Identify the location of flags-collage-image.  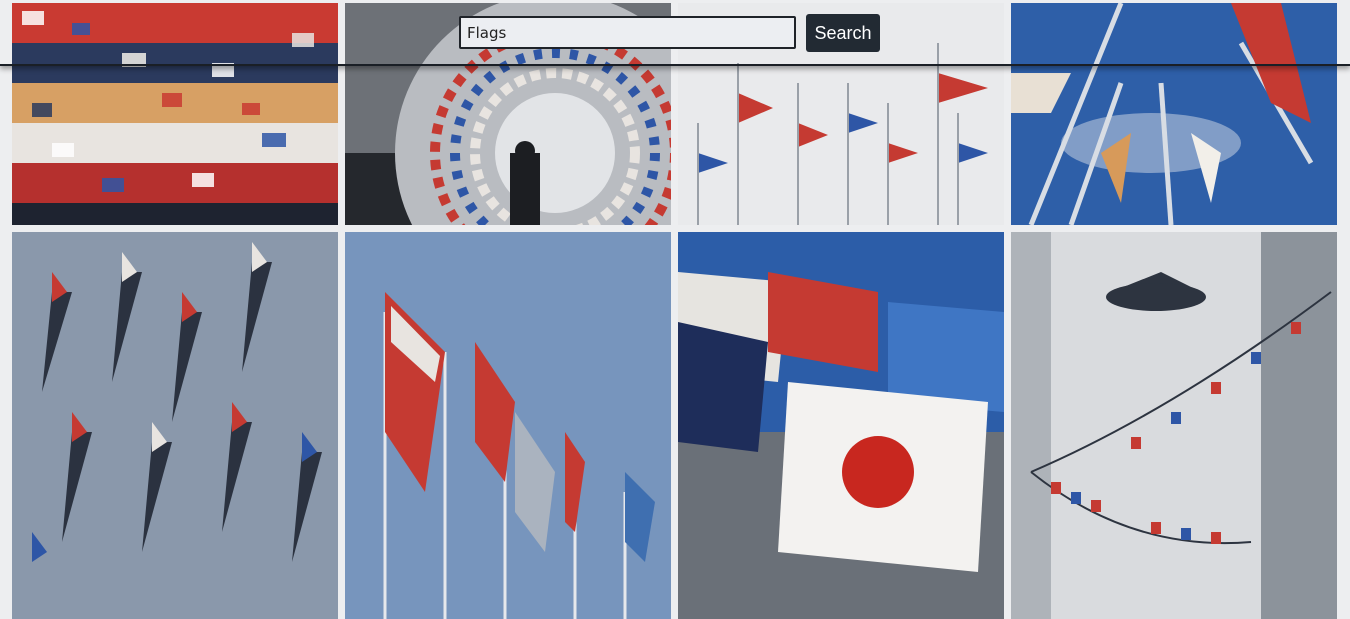
(175, 114).